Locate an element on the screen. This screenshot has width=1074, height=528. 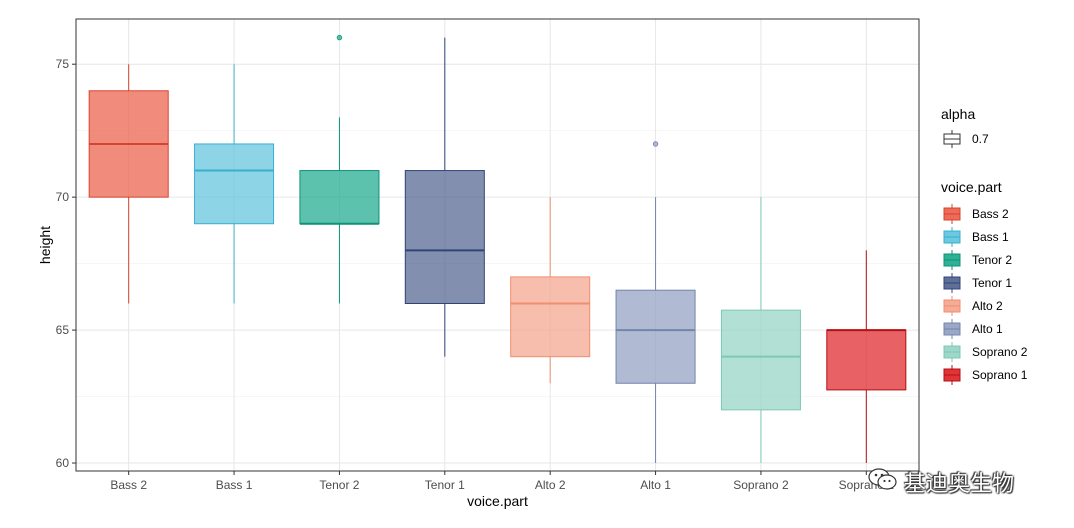
legend-item-alto-1: Alto 1 is located at coordinates (973, 329).